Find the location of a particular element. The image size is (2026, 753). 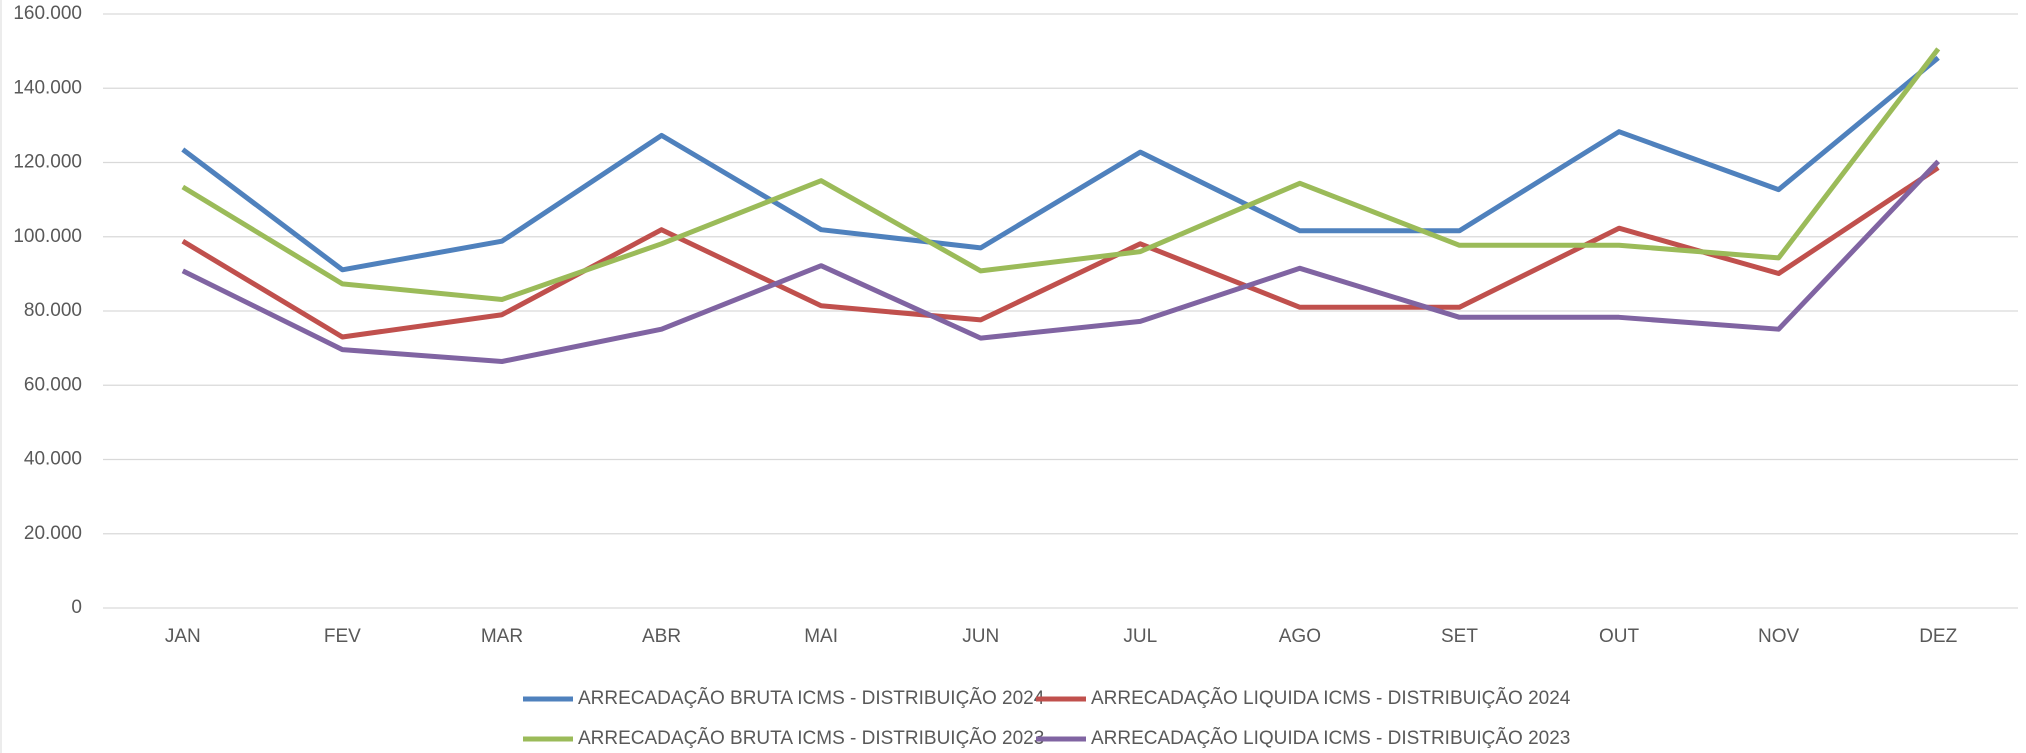

y-tick-label: 120.000 is located at coordinates (47, 162).